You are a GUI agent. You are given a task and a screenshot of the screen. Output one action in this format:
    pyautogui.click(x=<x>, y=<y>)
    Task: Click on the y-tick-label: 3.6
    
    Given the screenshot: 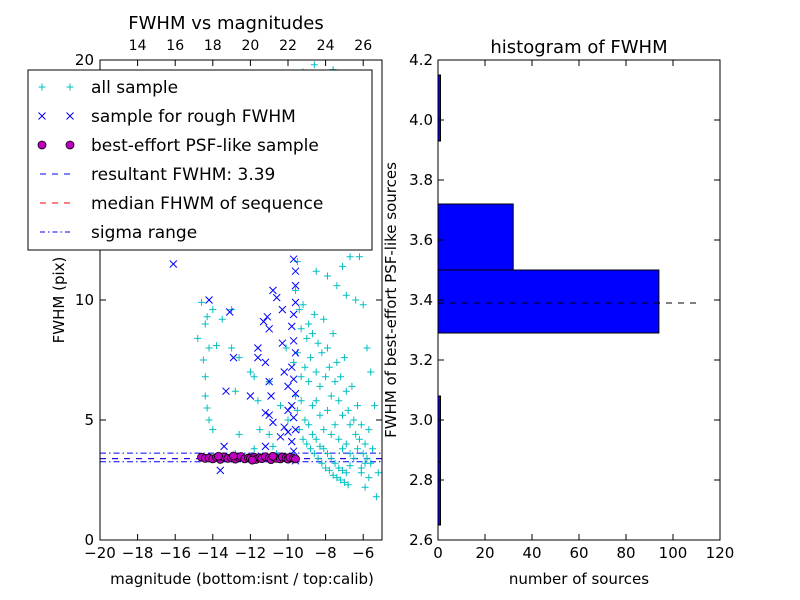 What is the action you would take?
    pyautogui.click(x=421, y=240)
    